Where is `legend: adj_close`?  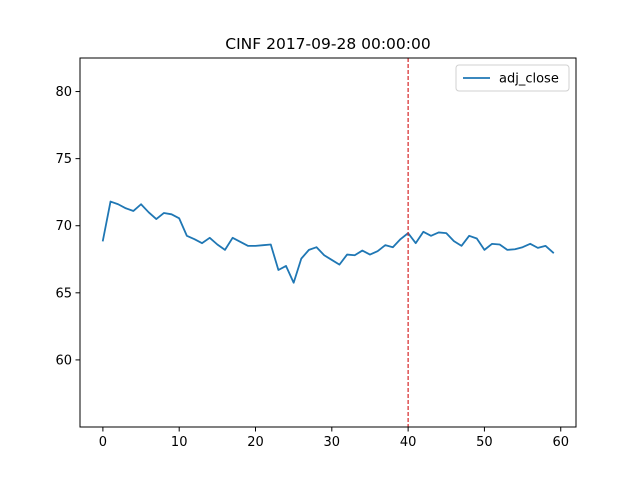 legend: adj_close is located at coordinates (512, 78).